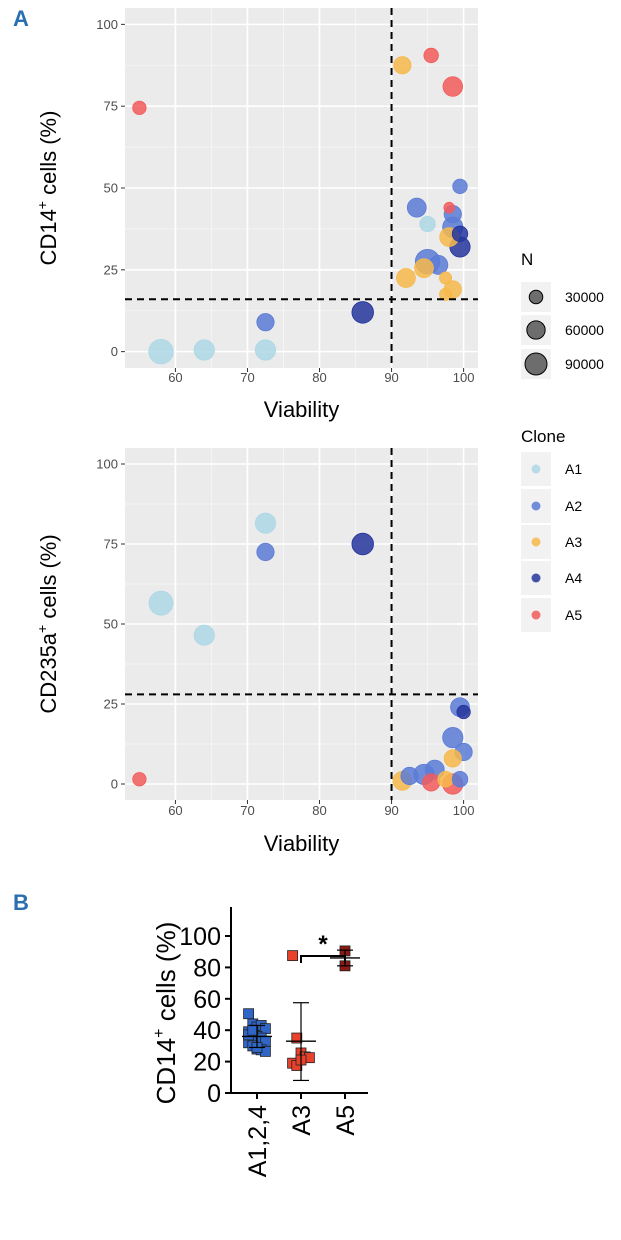 This screenshot has height=1240, width=621. Describe the element at coordinates (207, 1031) in the screenshot. I see `y-tick-label: 40` at that location.